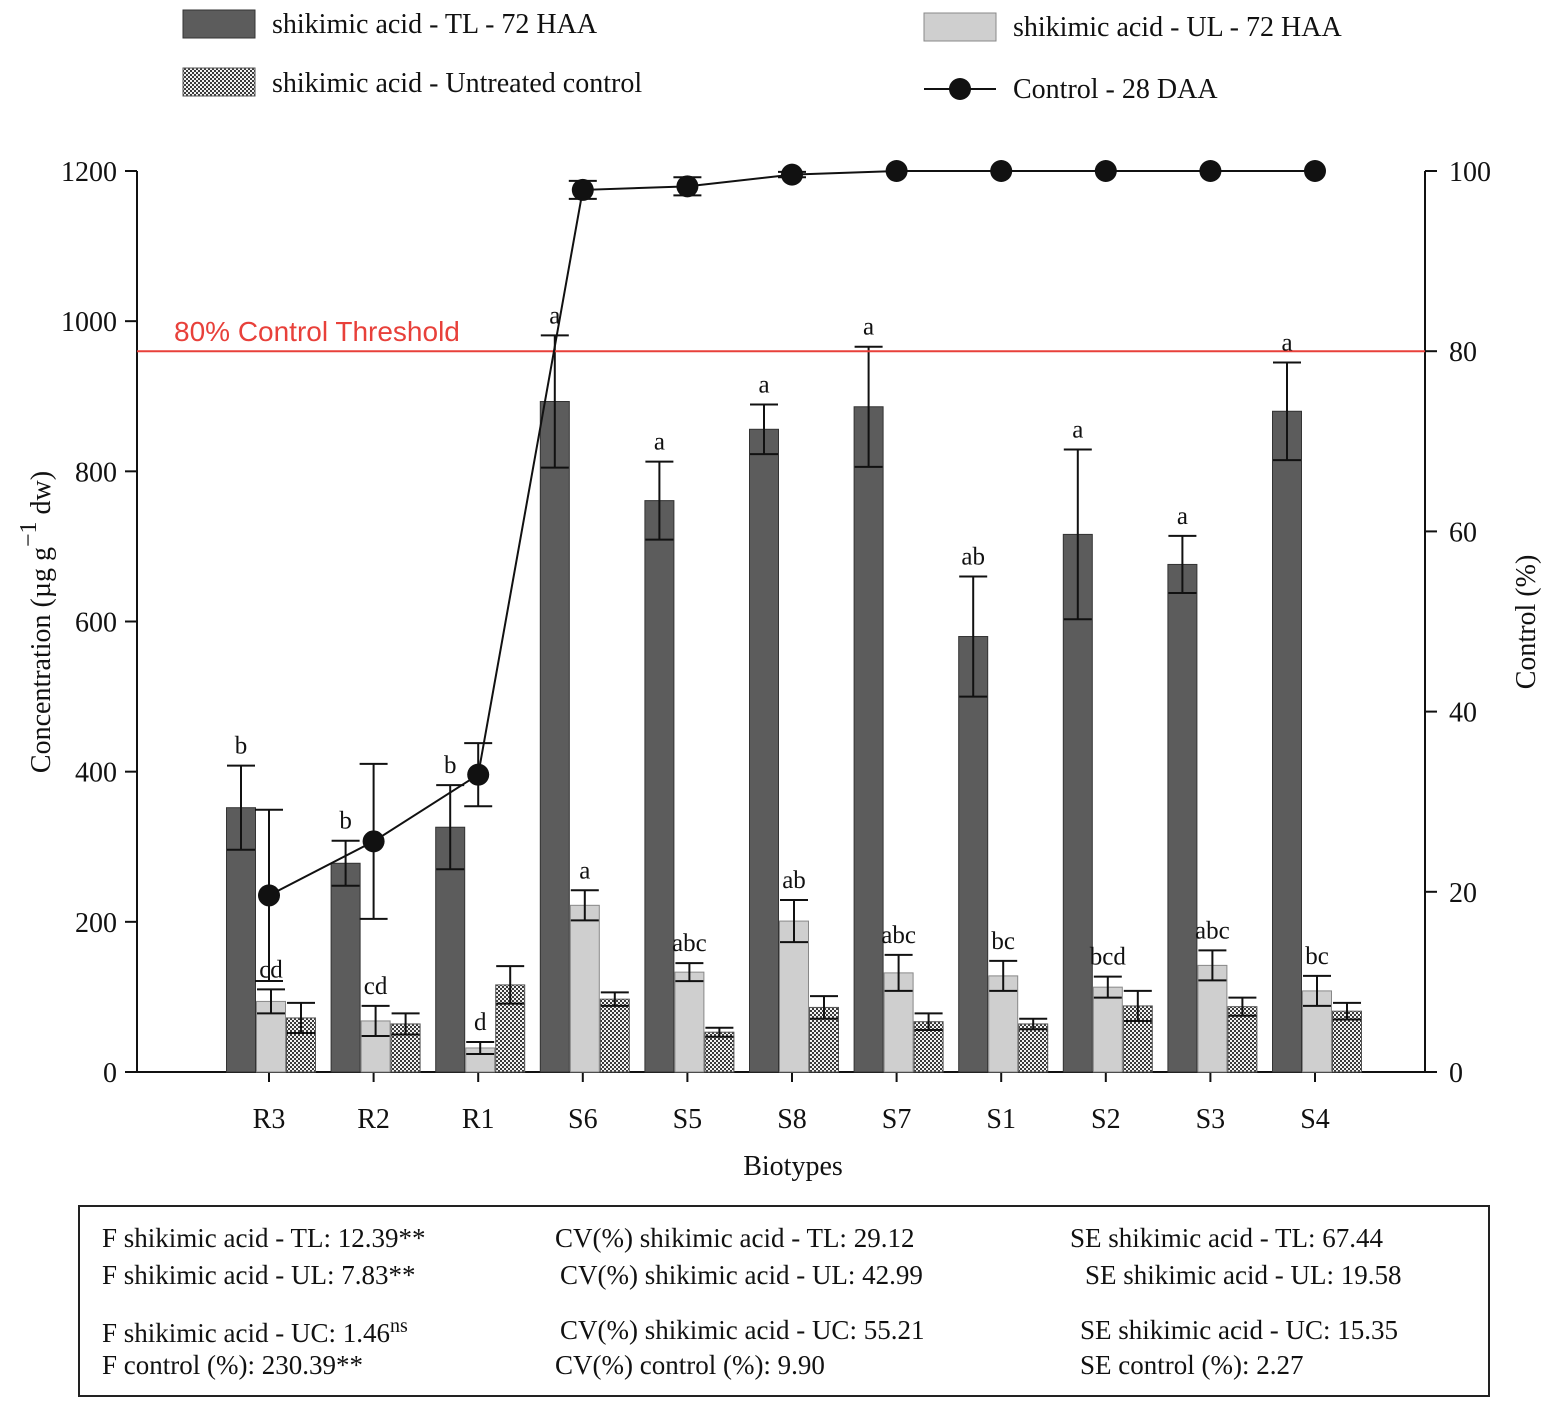 This screenshot has width=1548, height=1403. Describe the element at coordinates (1243, 1275) in the screenshot. I see `stat-se-ul: SE shikimic acid - UL: 19.58` at that location.